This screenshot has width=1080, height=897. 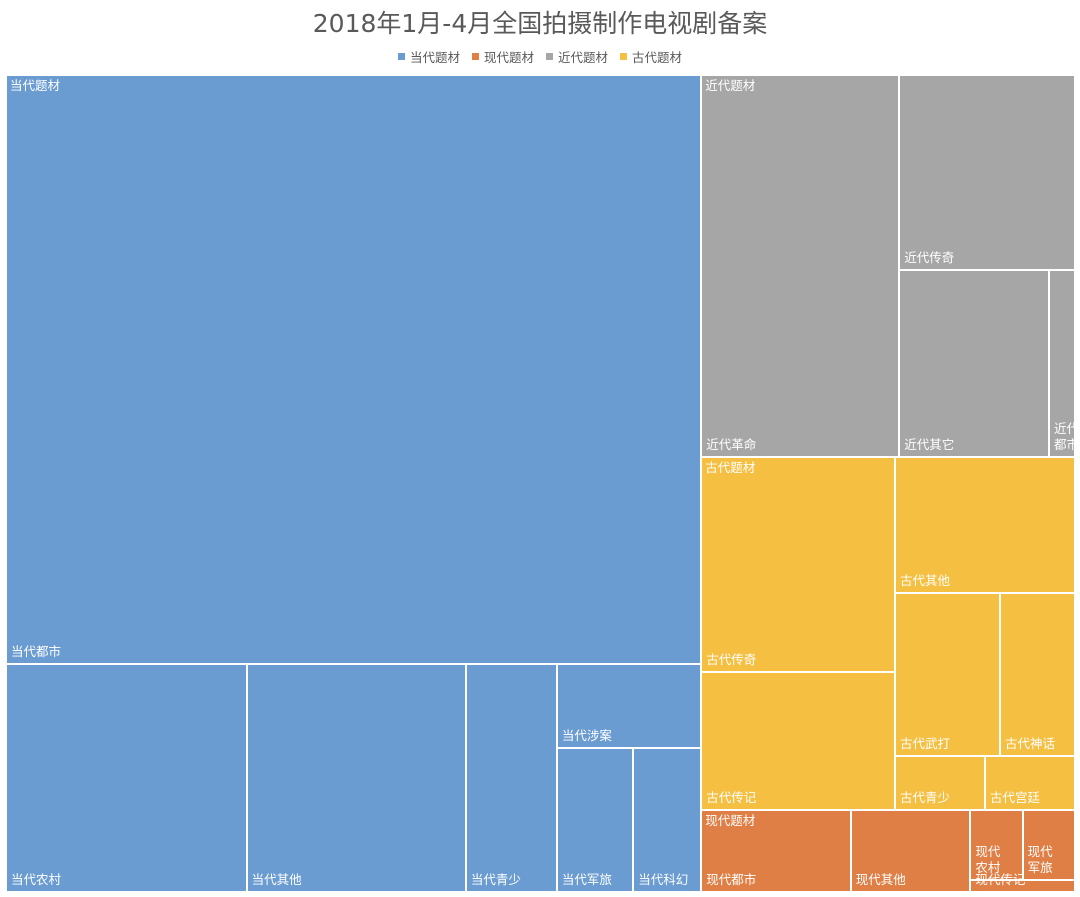 I want to click on treemap-cell: 近代传奇, so click(x=987, y=172).